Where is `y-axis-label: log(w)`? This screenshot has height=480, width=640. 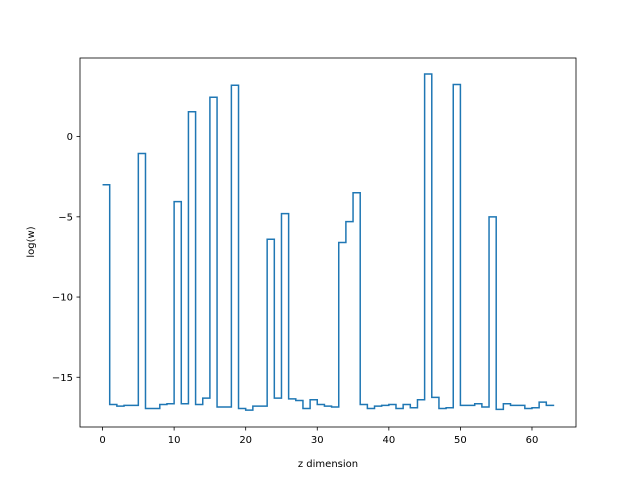 y-axis-label: log(w) is located at coordinates (31, 241).